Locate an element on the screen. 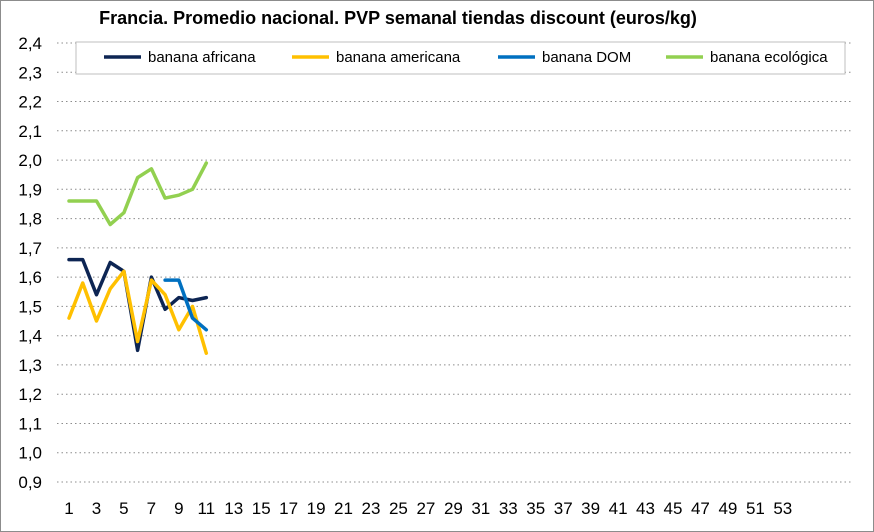  x-tick-label: 49 is located at coordinates (727, 508).